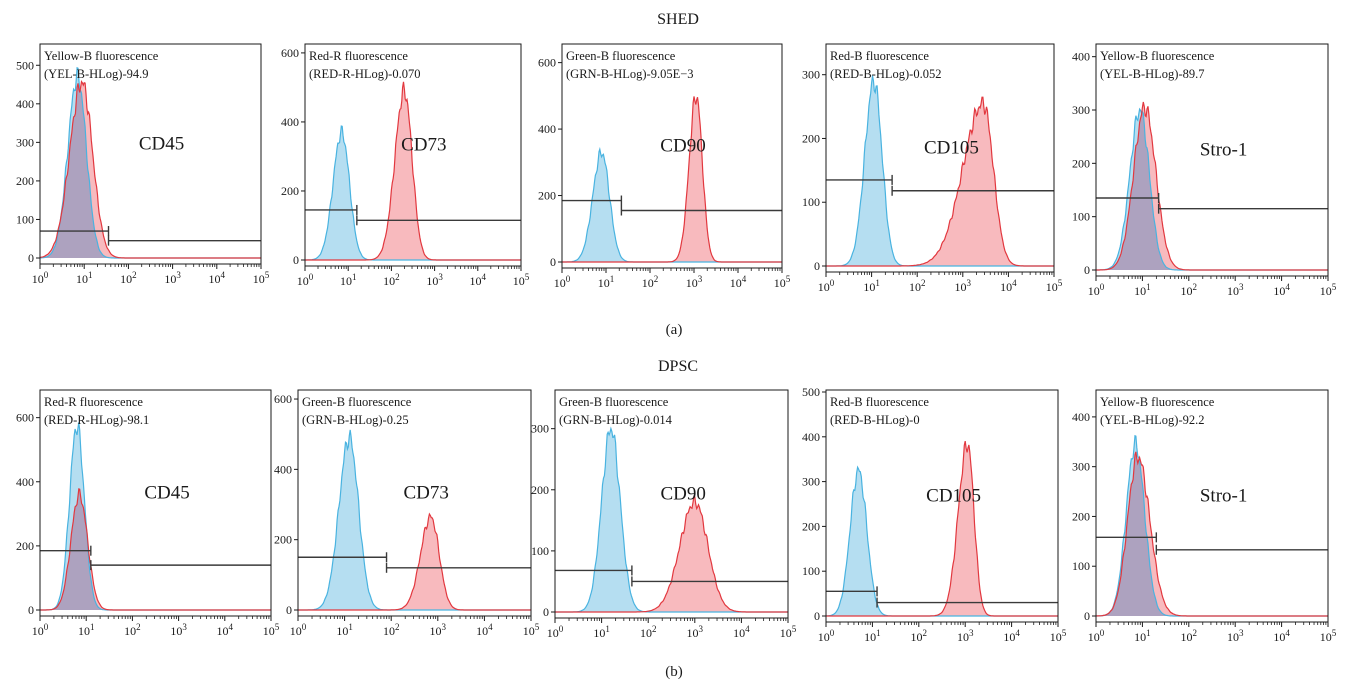  What do you see at coordinates (682, 493) in the screenshot?
I see `marker-label: CD90` at bounding box center [682, 493].